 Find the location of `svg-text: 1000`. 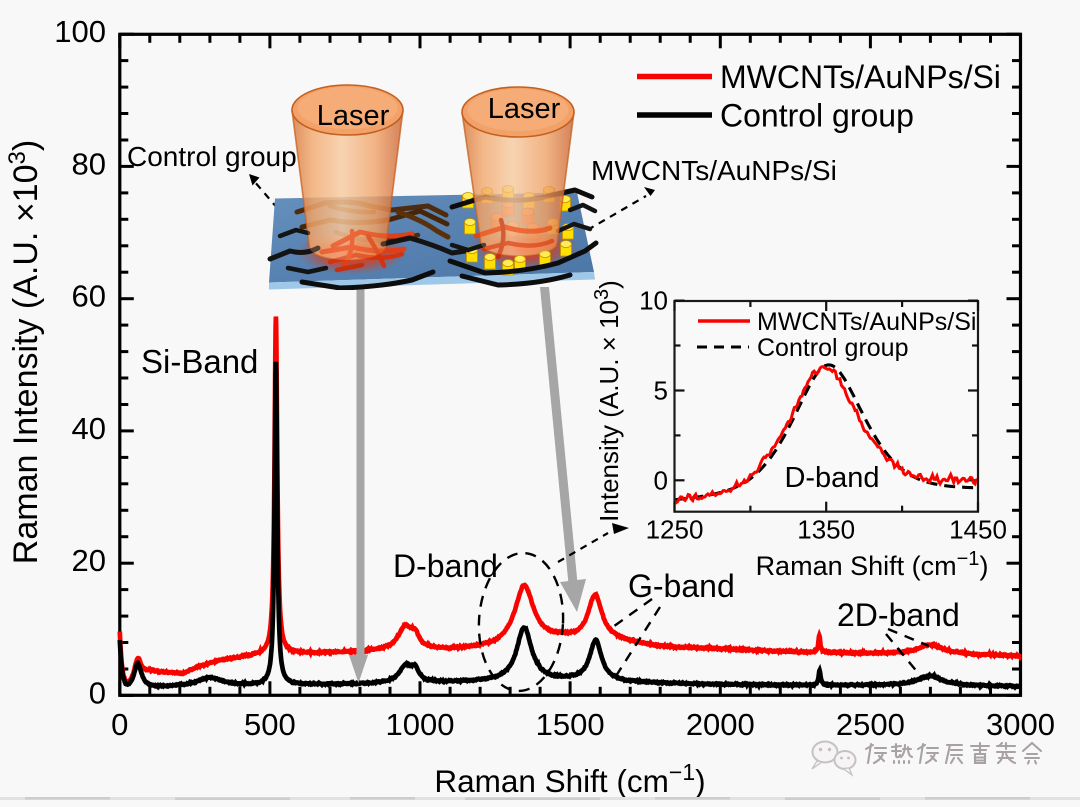

svg-text: 1000 is located at coordinates (420, 724).